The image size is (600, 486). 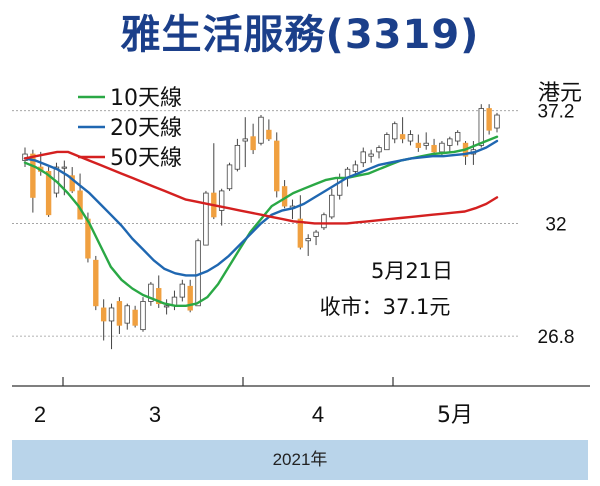 What do you see at coordinates (146, 128) in the screenshot?
I see `legend-label-20: 20天線` at bounding box center [146, 128].